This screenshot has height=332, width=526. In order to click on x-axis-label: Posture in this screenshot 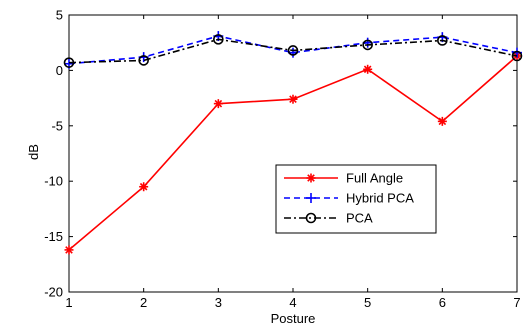, I will do `click(293, 318)`.